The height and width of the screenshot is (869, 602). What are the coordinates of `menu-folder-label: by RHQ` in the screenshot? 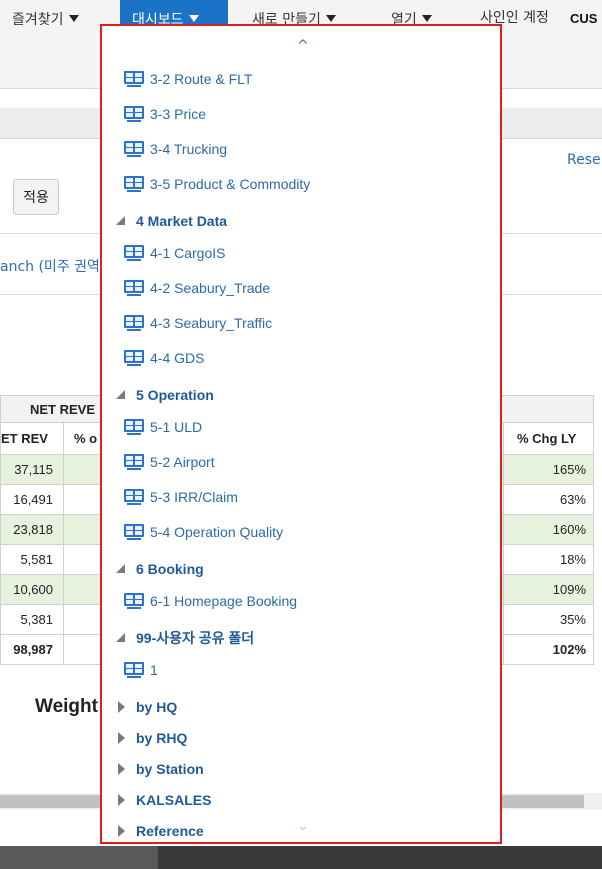 It's located at (162, 738).